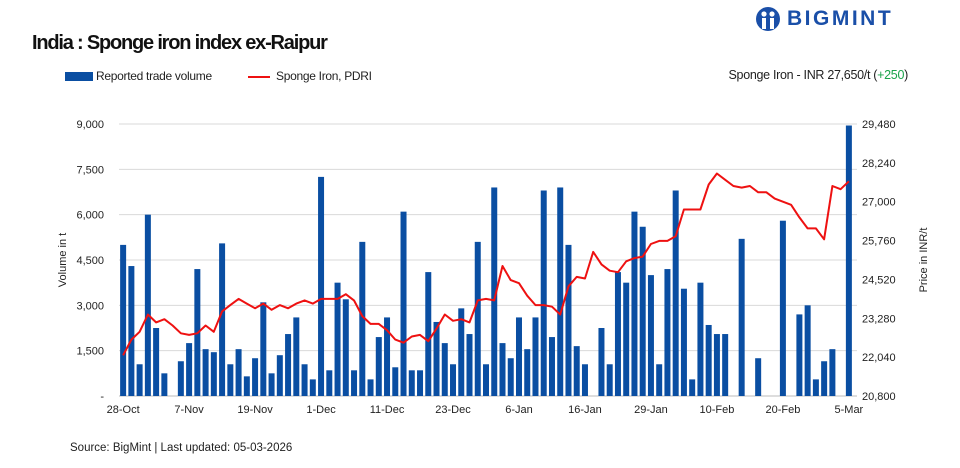  I want to click on legend-label: Sponge Iron, PDRI, so click(324, 76).